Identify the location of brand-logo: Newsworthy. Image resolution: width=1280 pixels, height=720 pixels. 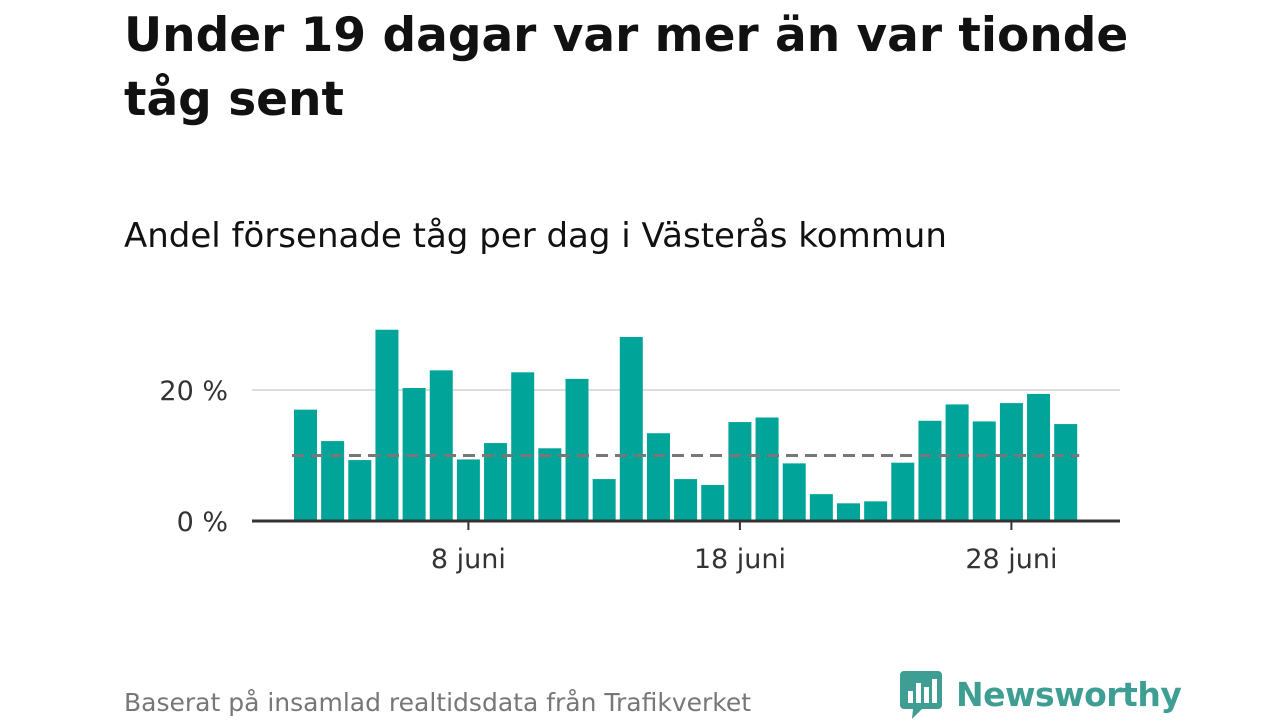
(1041, 694).